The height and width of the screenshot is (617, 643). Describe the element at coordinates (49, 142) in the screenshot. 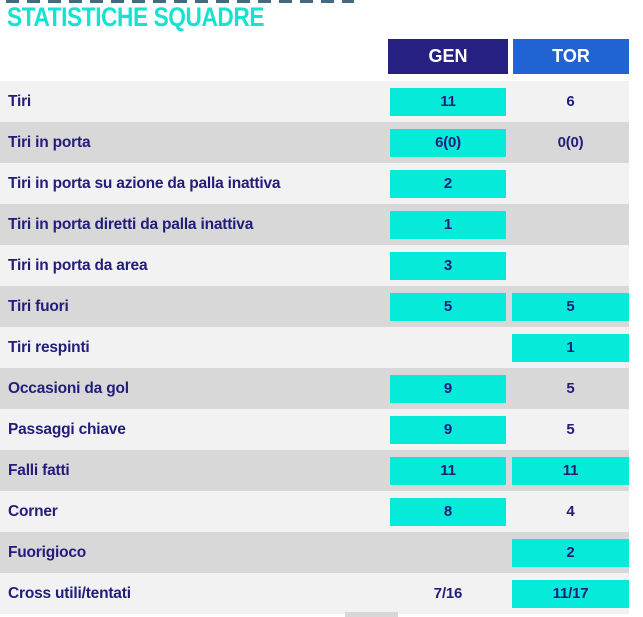

I see `stat-label: Tiri in porta` at that location.